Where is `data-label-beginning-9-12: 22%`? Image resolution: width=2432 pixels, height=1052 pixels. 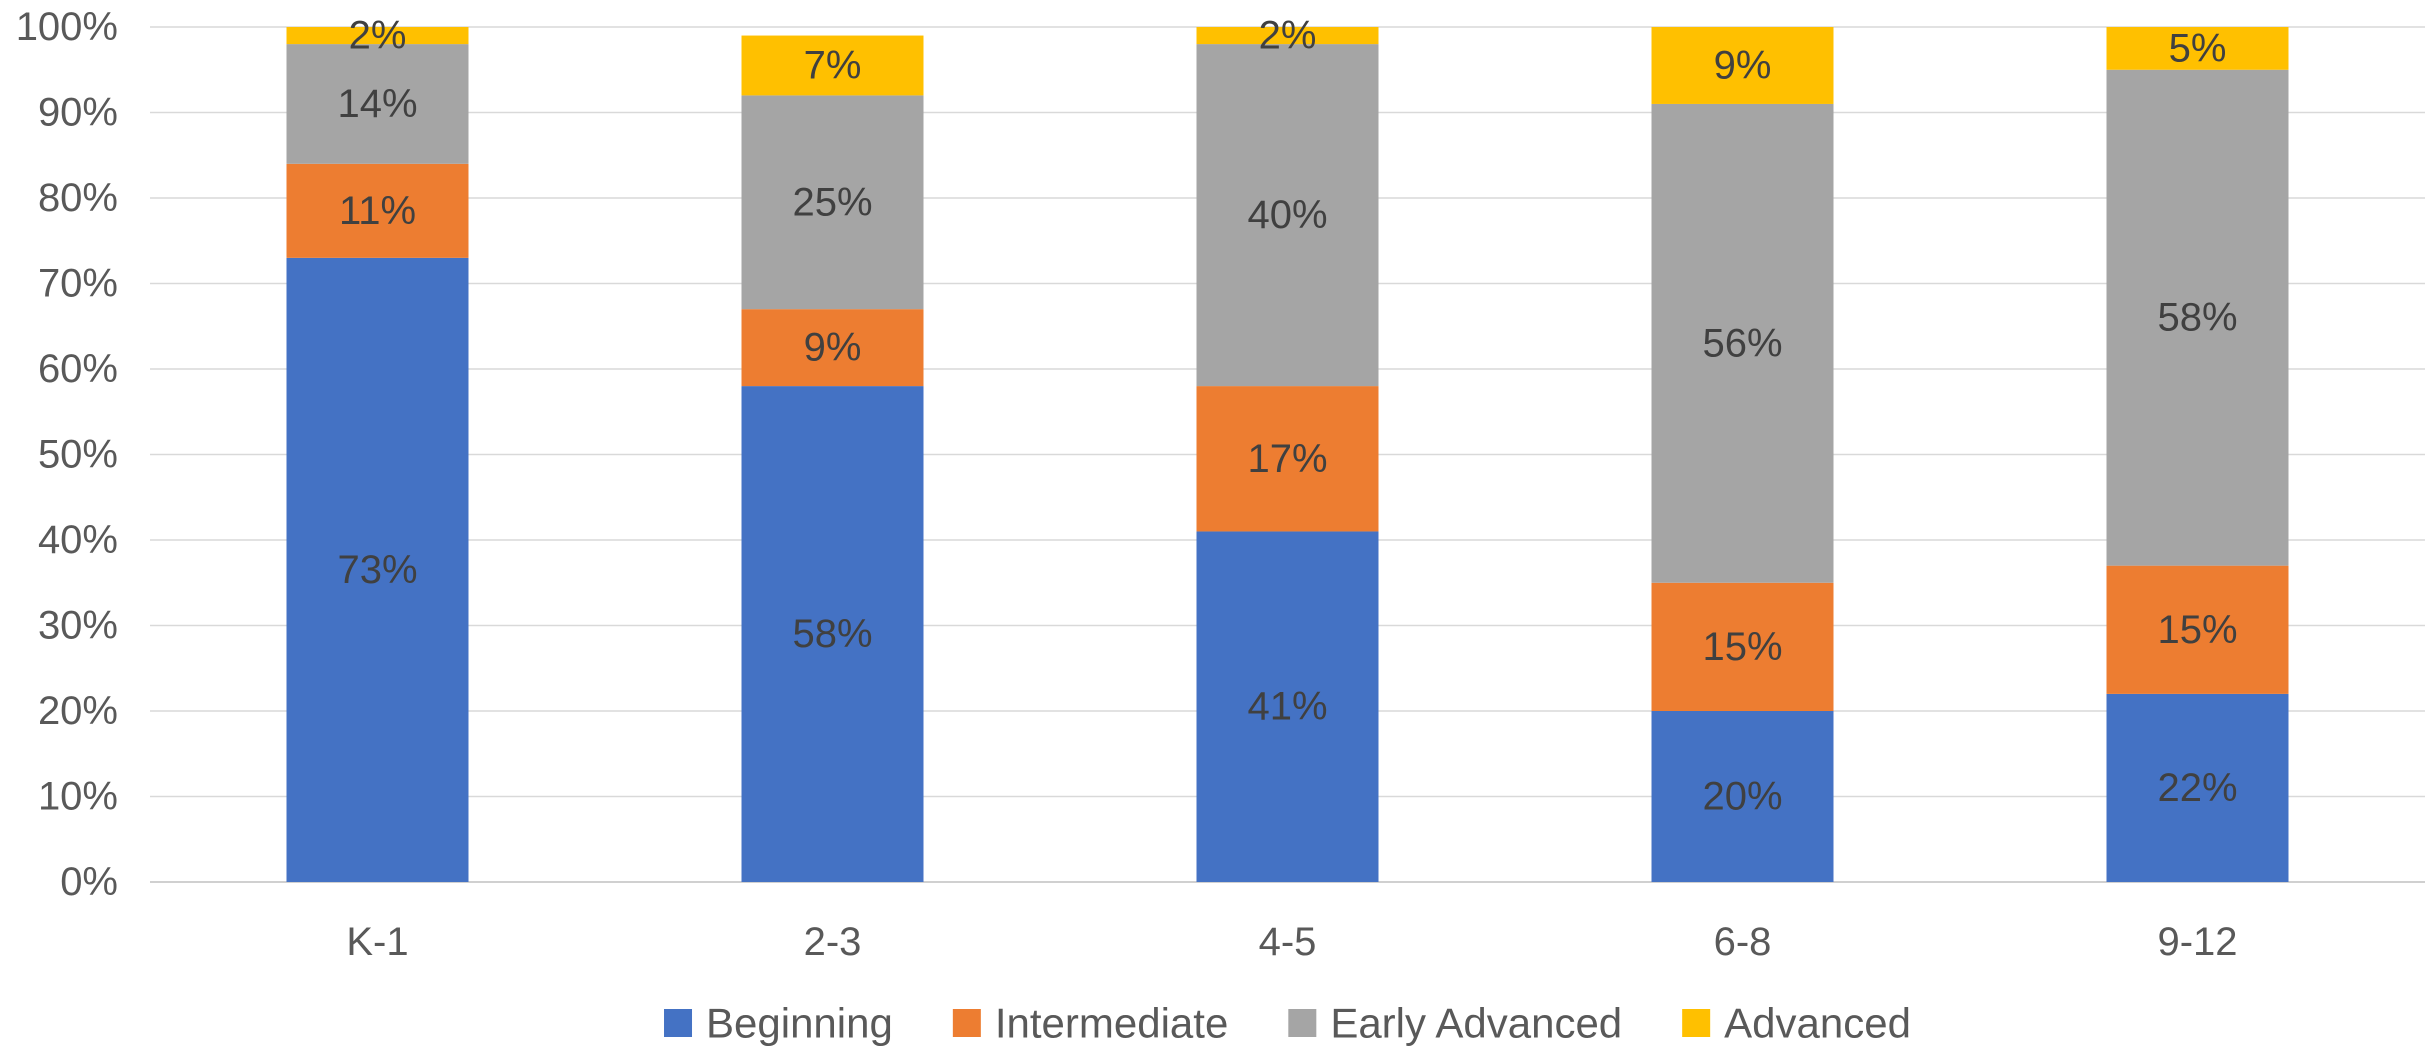
data-label-beginning-9-12: 22% is located at coordinates (2197, 788).